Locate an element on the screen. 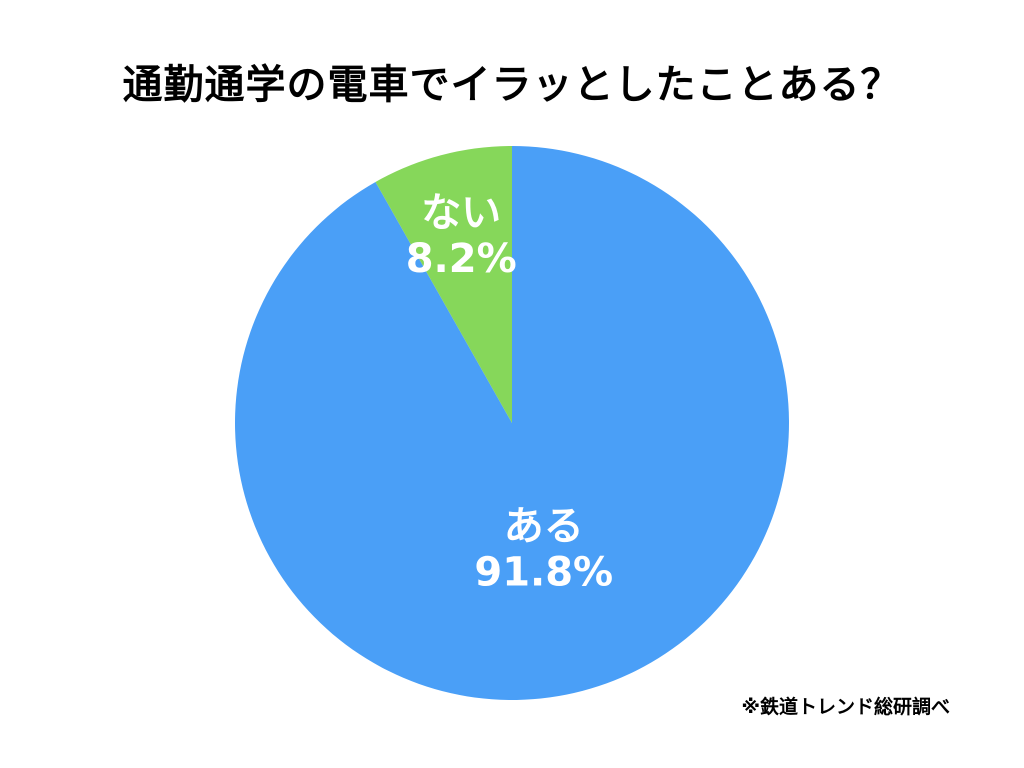 Image resolution: width=1024 pixels, height=768 pixels. slice-value-label-2: 8.2% is located at coordinates (461, 259).